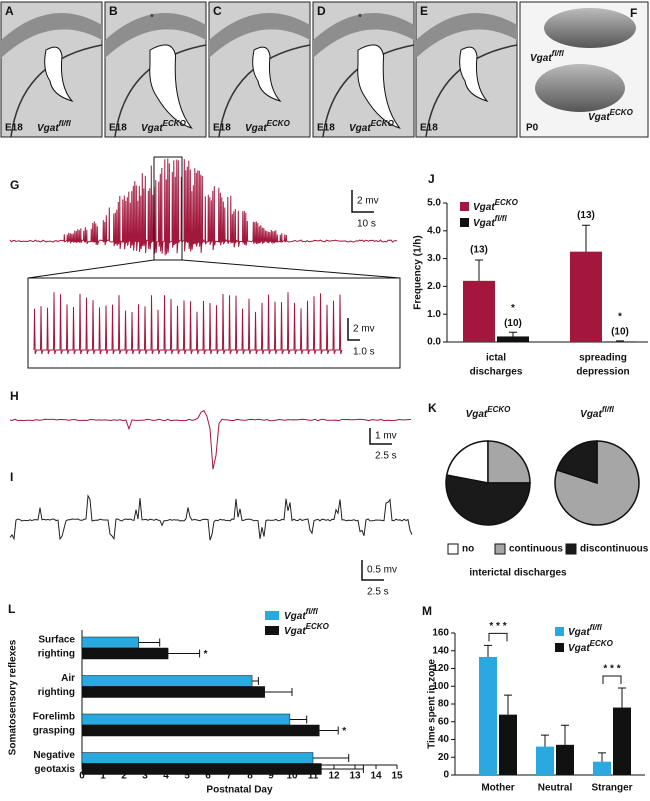 This screenshot has width=650, height=801. Describe the element at coordinates (368, 201) in the screenshot. I see `scale-label: 2 mv` at that location.